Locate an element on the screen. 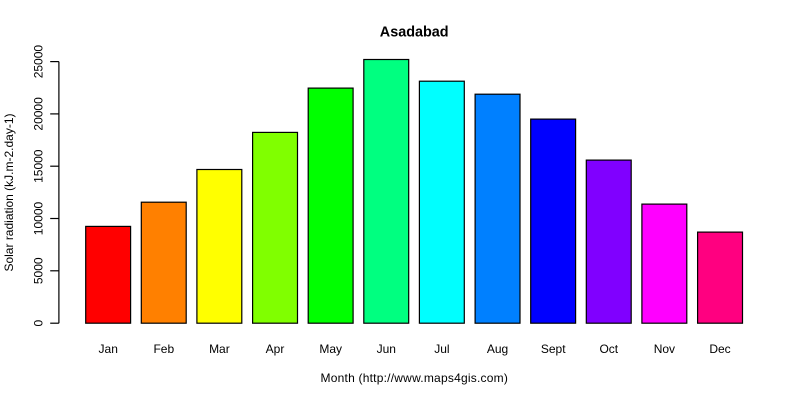 This screenshot has width=800, height=400. svg-text: Dec is located at coordinates (719, 349).